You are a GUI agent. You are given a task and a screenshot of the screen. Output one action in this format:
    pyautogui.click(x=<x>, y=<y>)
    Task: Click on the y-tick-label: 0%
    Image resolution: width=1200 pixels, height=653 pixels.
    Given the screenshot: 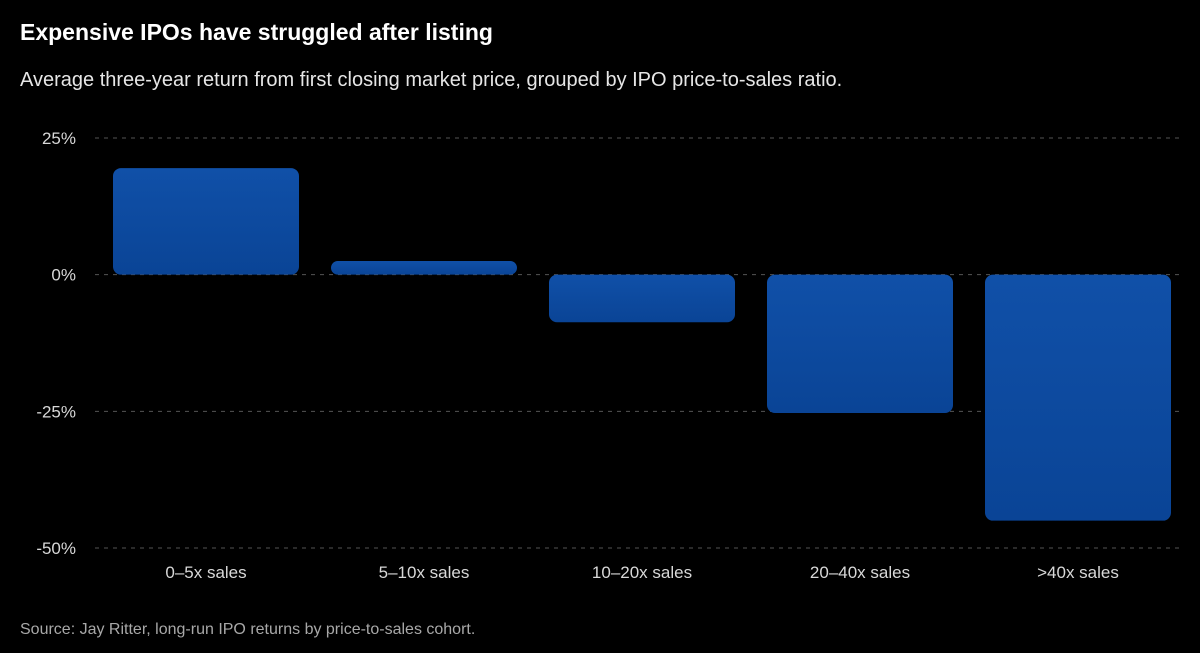 What is the action you would take?
    pyautogui.click(x=63, y=275)
    